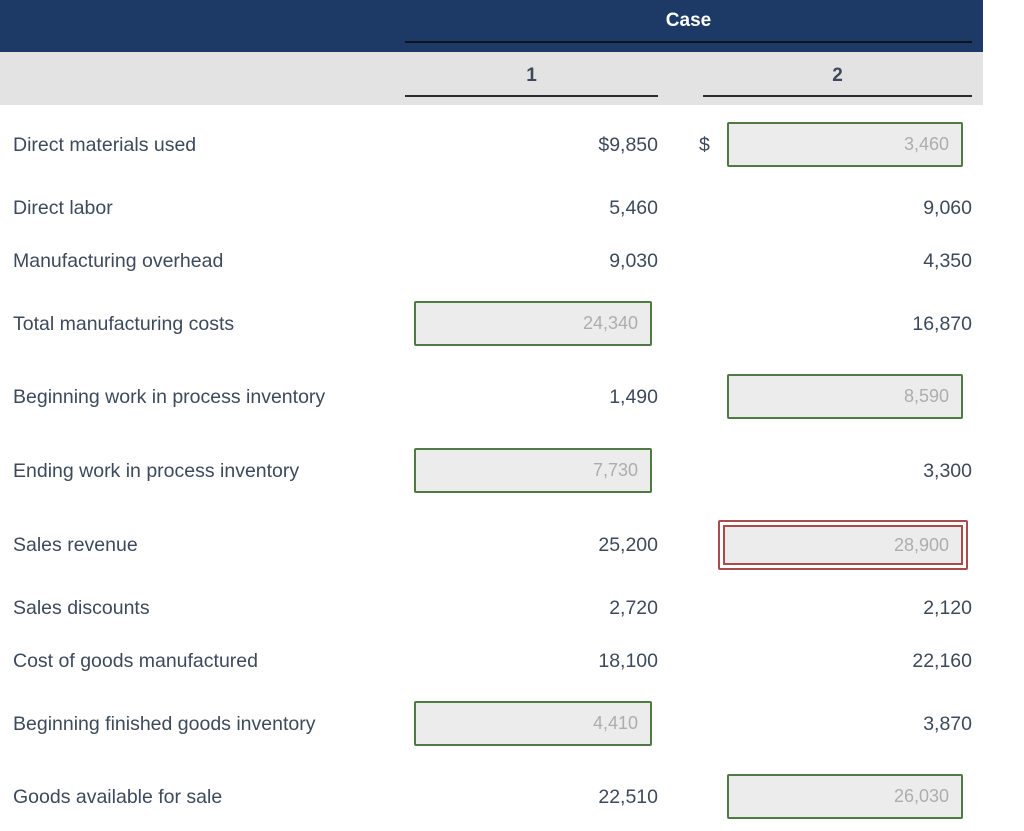 Image resolution: width=1024 pixels, height=831 pixels. Describe the element at coordinates (491, 78) in the screenshot. I see `column-header-bar: 1 2` at that location.